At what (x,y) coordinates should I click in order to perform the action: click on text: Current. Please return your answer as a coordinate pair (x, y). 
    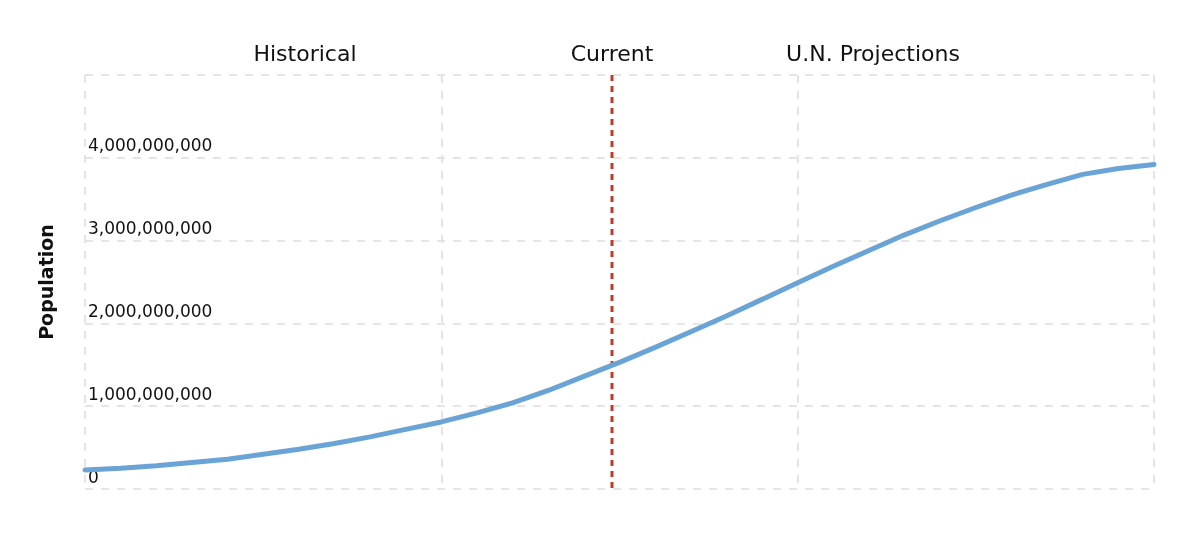
    Looking at the image, I should click on (612, 53).